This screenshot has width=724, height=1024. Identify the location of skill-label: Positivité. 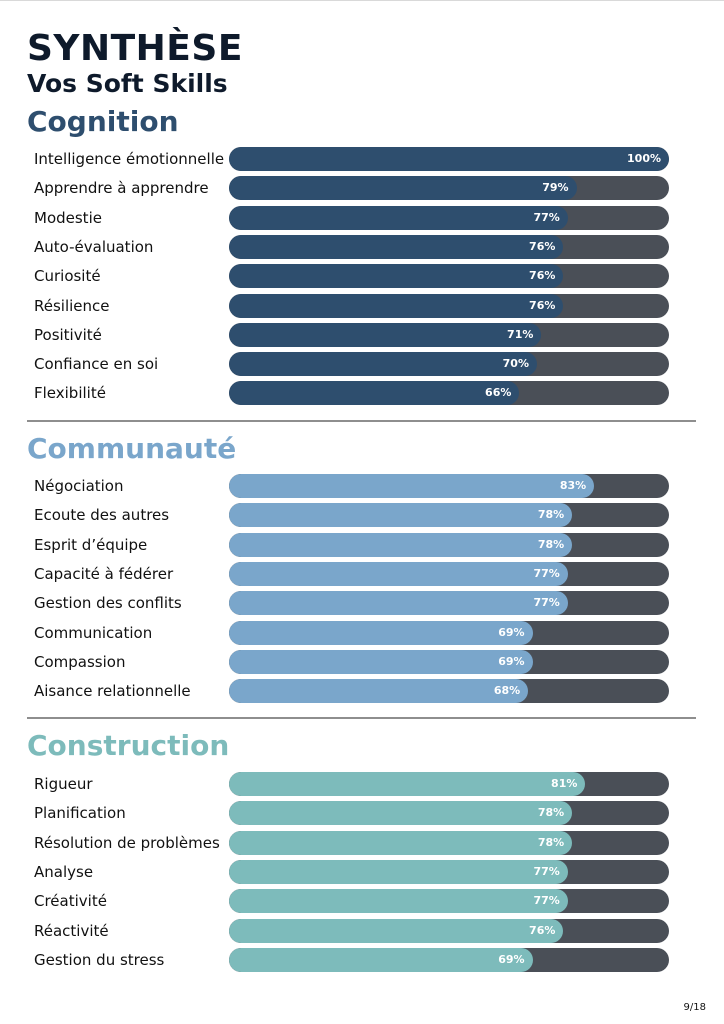
(68, 334).